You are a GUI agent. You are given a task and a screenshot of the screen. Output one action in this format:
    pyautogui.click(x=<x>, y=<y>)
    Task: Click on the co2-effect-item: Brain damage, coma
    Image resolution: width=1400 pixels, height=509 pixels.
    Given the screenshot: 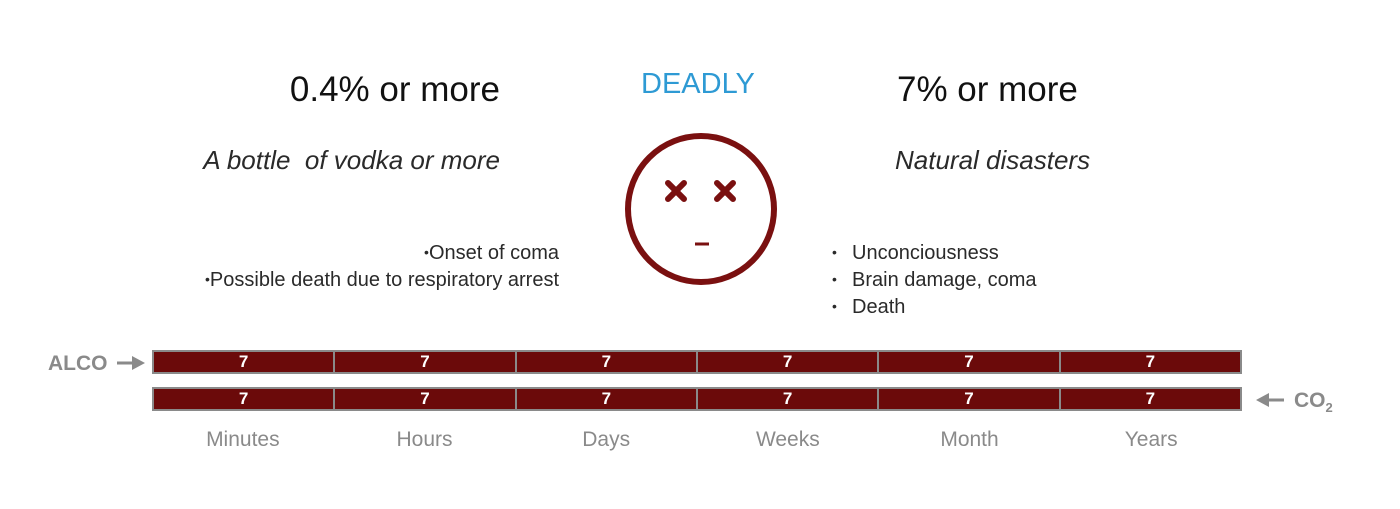 What is the action you would take?
    pyautogui.click(x=934, y=279)
    